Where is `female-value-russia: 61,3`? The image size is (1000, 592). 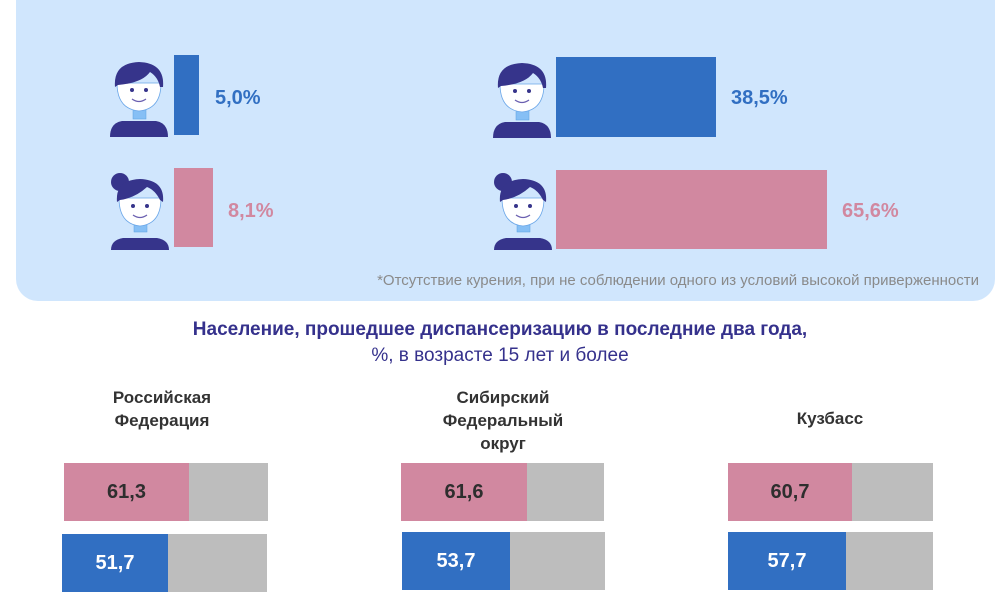 female-value-russia: 61,3 is located at coordinates (126, 492).